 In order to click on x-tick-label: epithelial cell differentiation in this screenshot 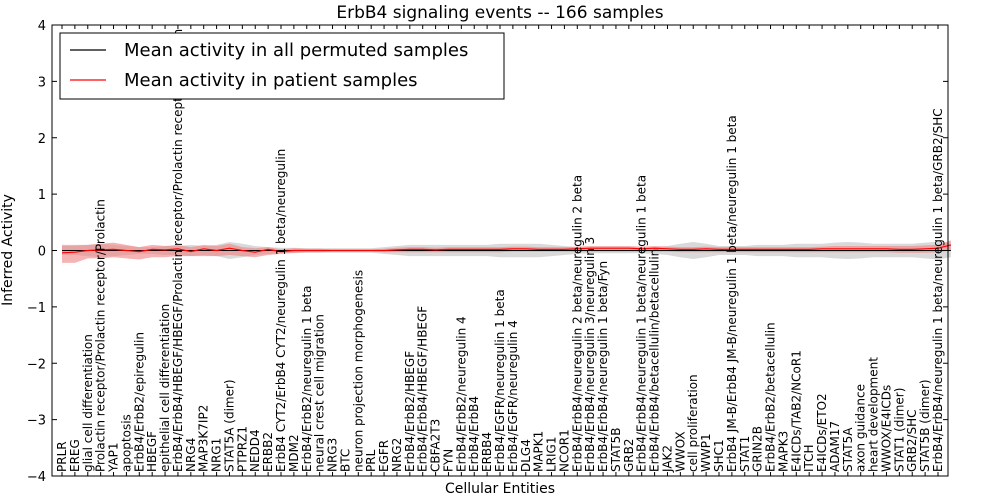, I will do `click(165, 388)`.